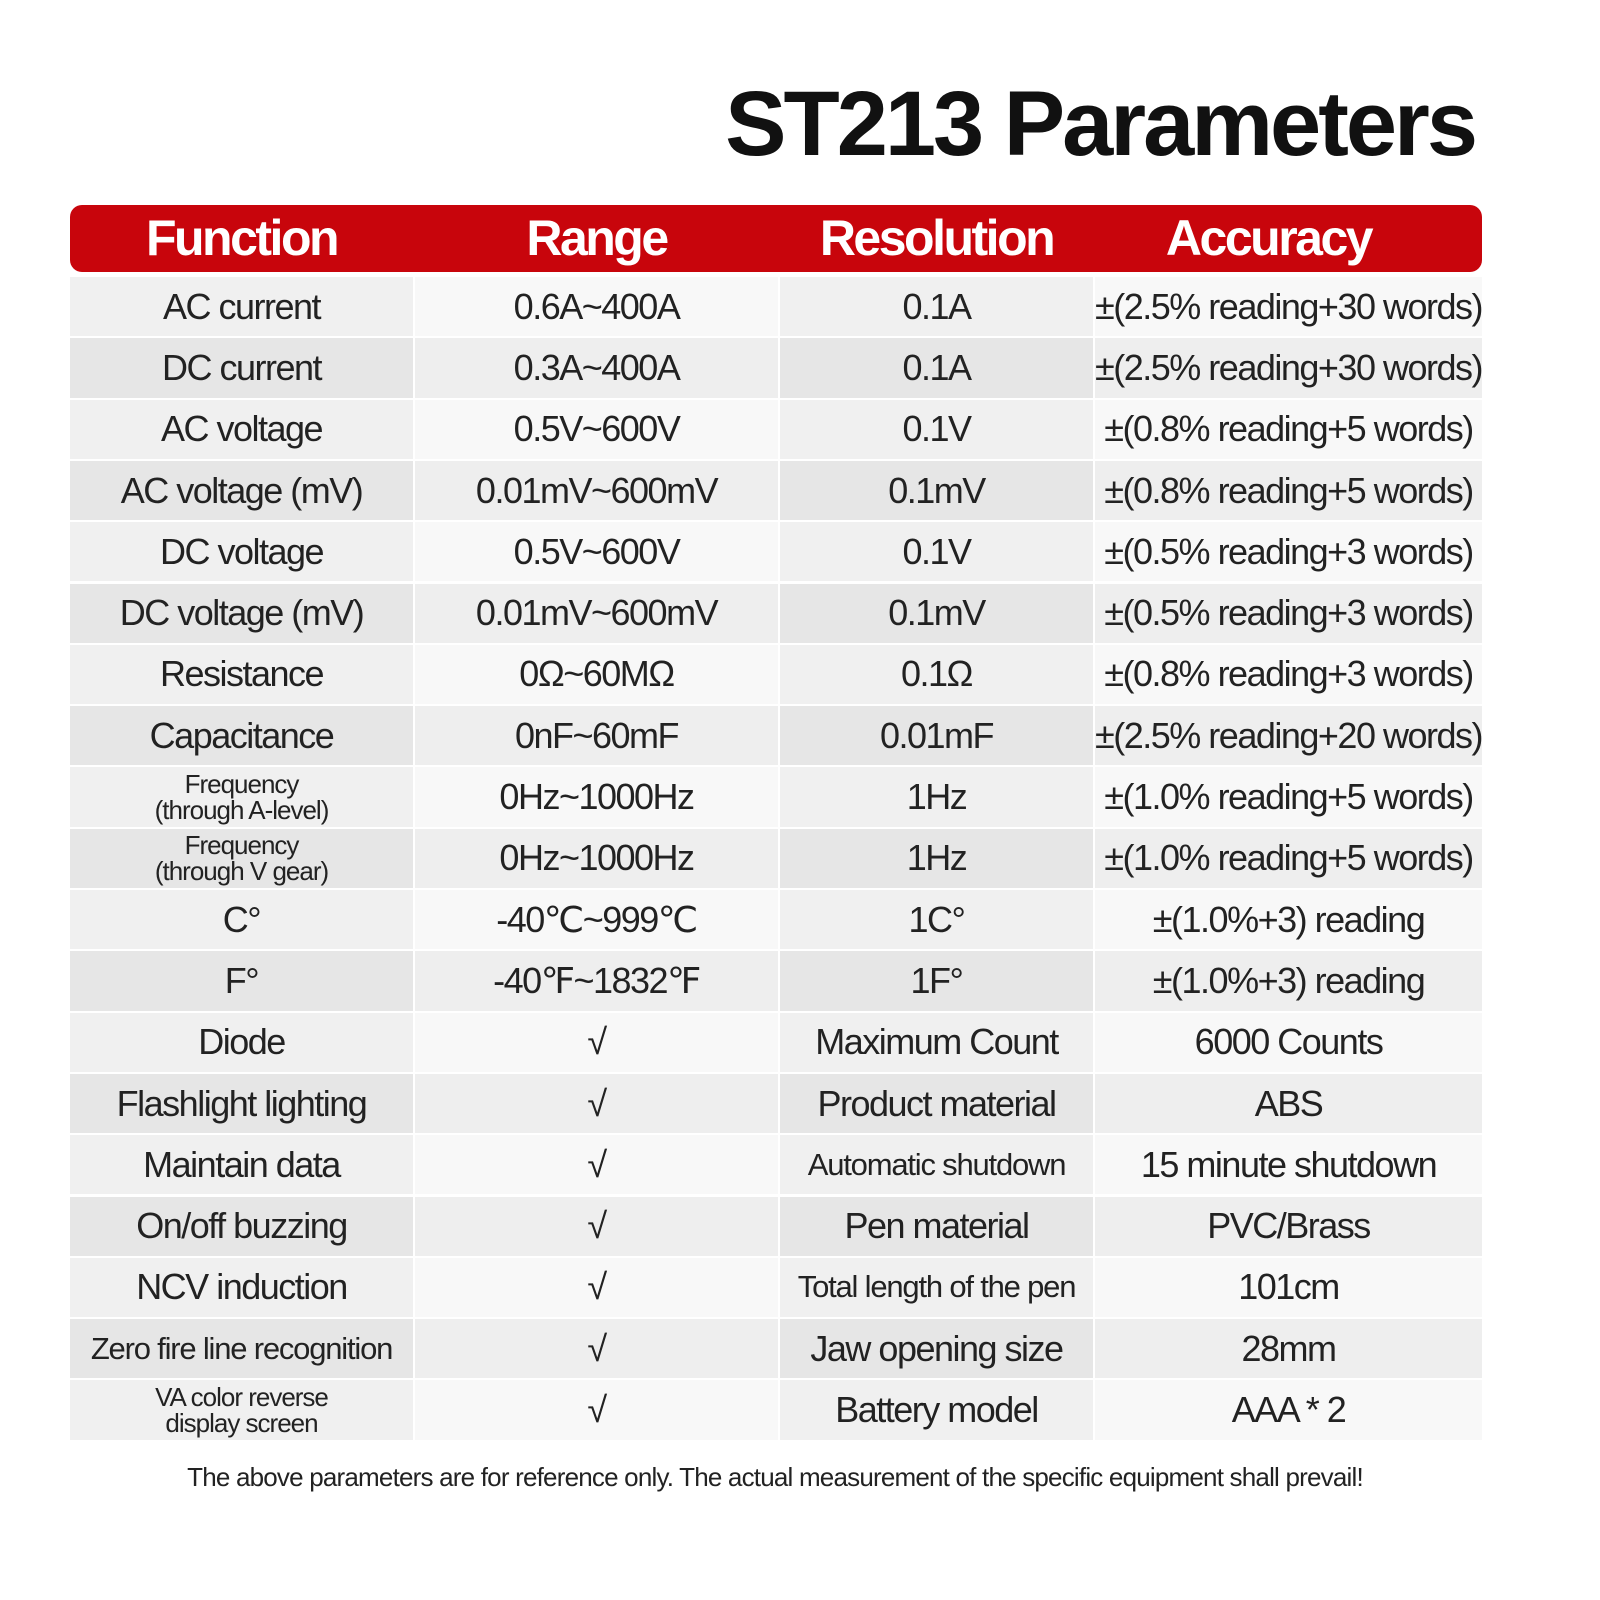 This screenshot has height=1600, width=1600. Describe the element at coordinates (1288, 1410) in the screenshot. I see `table-cell: AAA * 2` at that location.